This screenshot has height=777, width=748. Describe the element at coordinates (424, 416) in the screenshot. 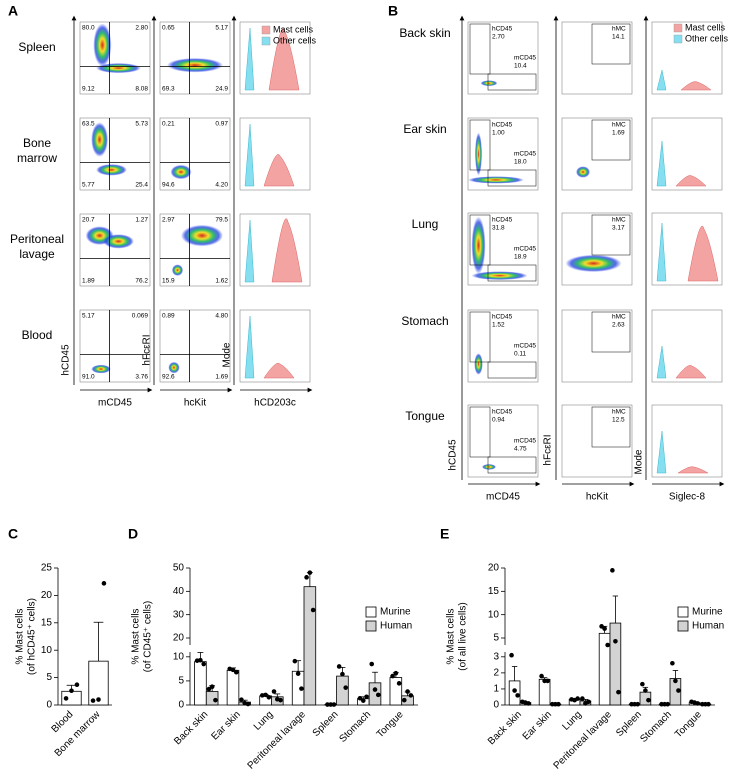

I see `row-label-box: Tongue` at that location.